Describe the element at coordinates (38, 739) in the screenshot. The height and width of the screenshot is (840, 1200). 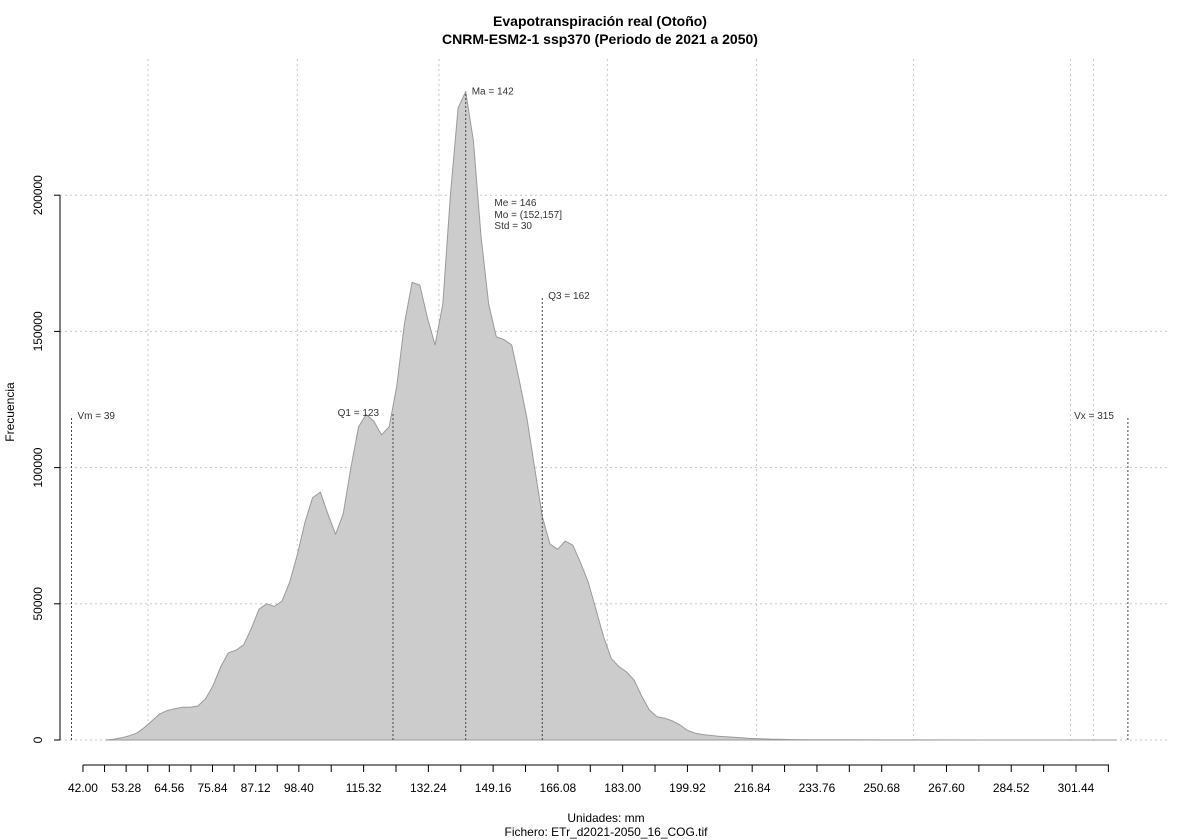
I see `y-tick-label-0: 0` at that location.